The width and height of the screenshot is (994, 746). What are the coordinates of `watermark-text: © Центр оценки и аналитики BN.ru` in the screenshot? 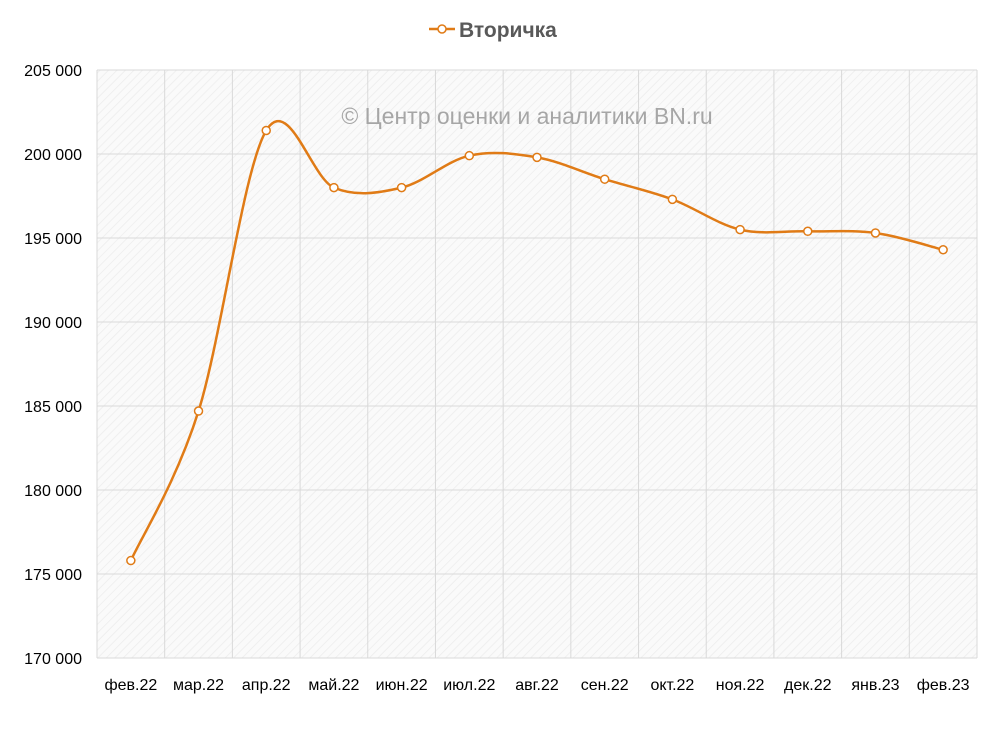 It's located at (526, 116).